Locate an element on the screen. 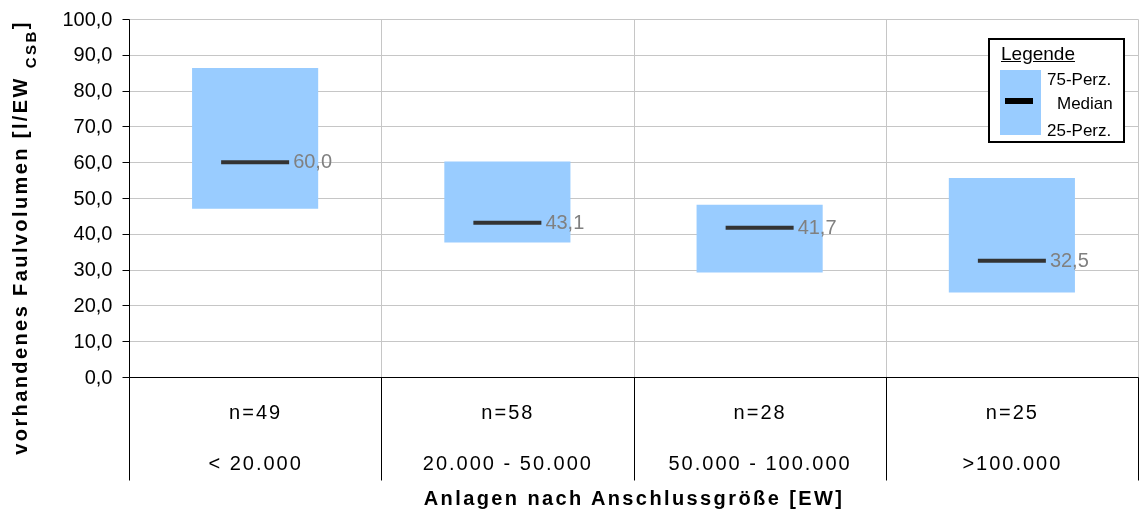 This screenshot has width=1139, height=513. y-tick-label: 60,0 is located at coordinates (93, 161).